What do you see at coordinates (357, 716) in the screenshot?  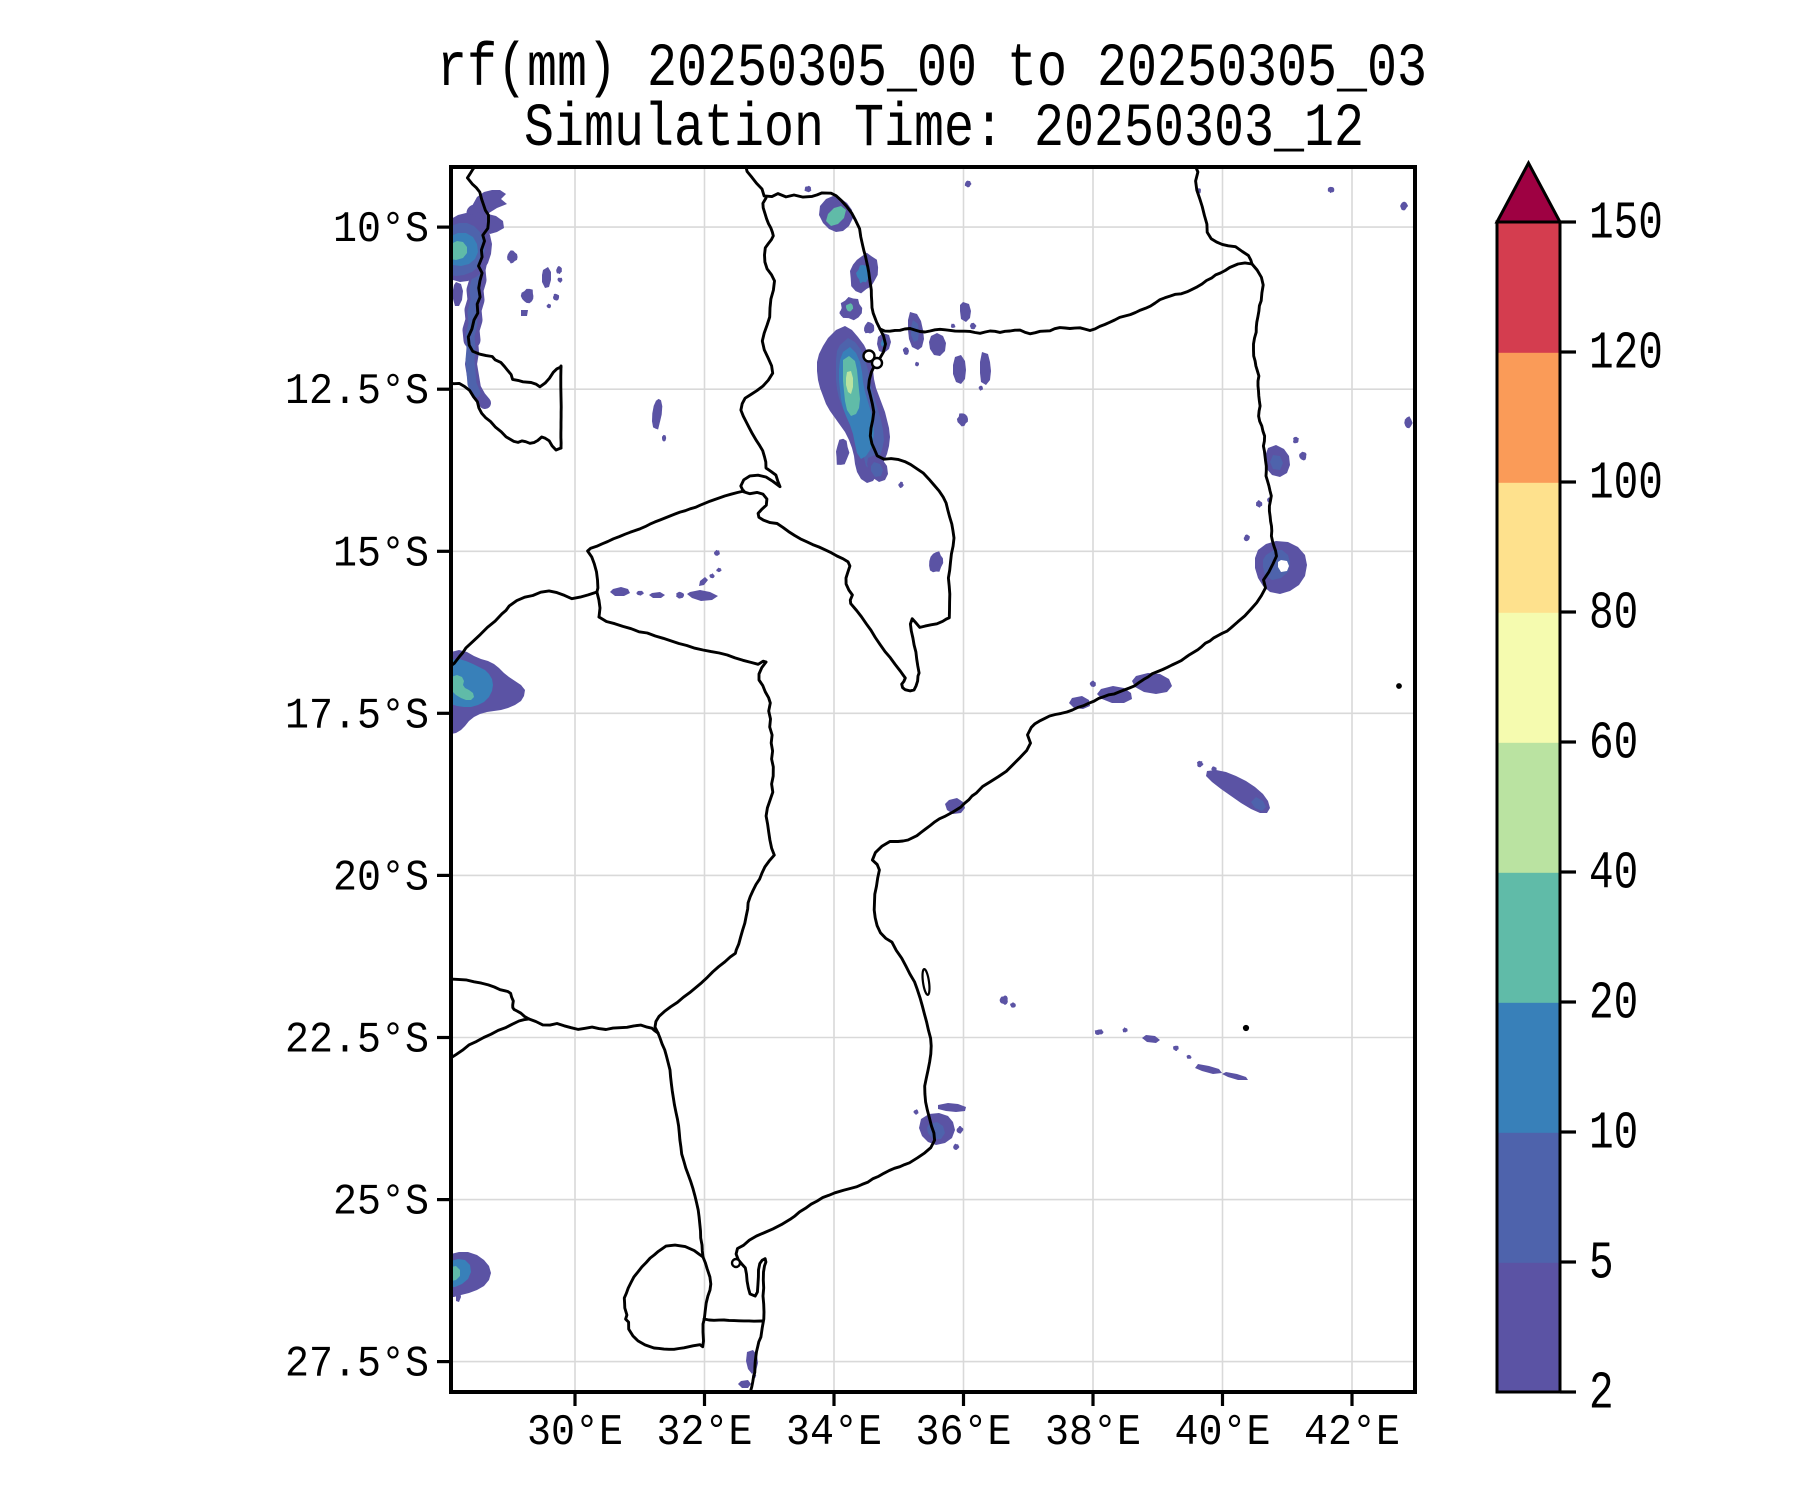 I see `svg-text: 17.5°S` at bounding box center [357, 716].